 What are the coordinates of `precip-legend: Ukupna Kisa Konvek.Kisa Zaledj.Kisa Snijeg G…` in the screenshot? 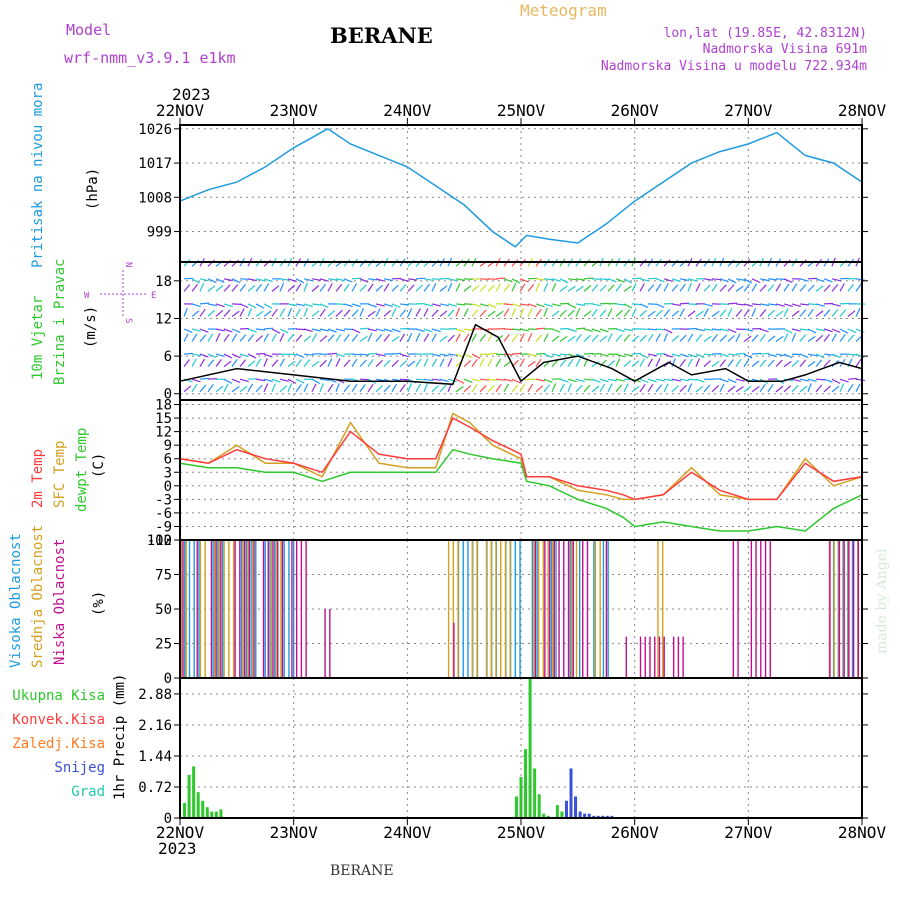 It's located at (58, 744).